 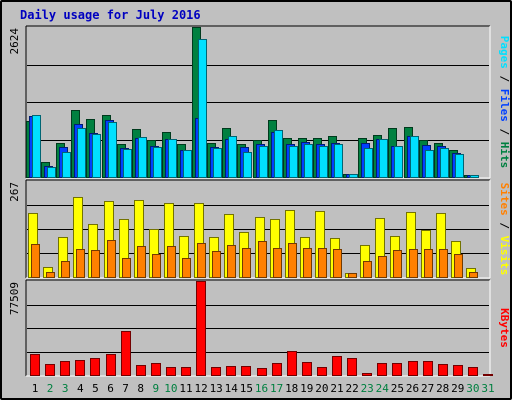 I want to click on series-label-part: Sites, so click(x=504, y=199).